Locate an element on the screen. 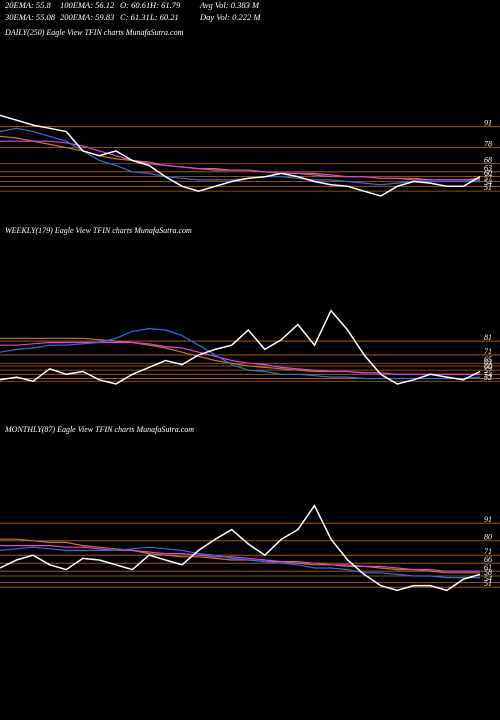 This screenshot has width=500, height=720. header-stat: Day Vol: 0.222 M is located at coordinates (230, 17).